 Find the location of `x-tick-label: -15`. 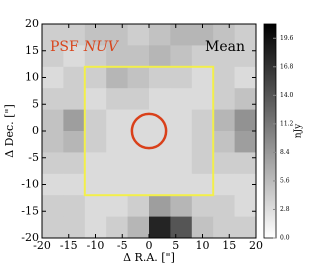

x-tick-label: -15 is located at coordinates (69, 245).